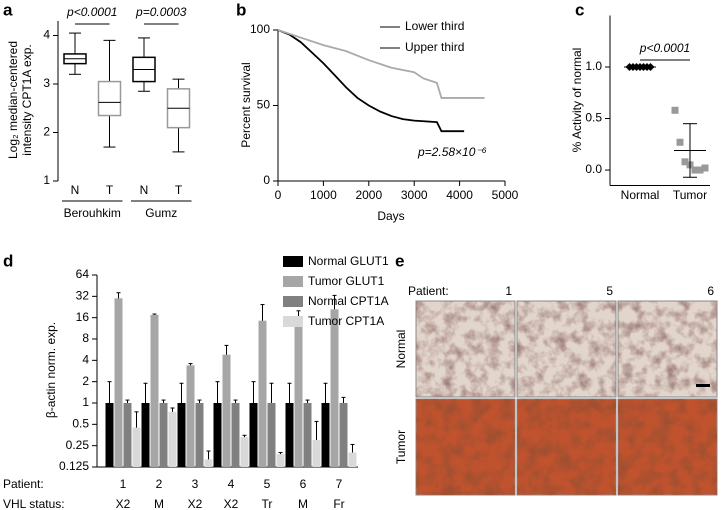 The width and height of the screenshot is (722, 510). I want to click on x-tick-label: 2000, so click(368, 195).